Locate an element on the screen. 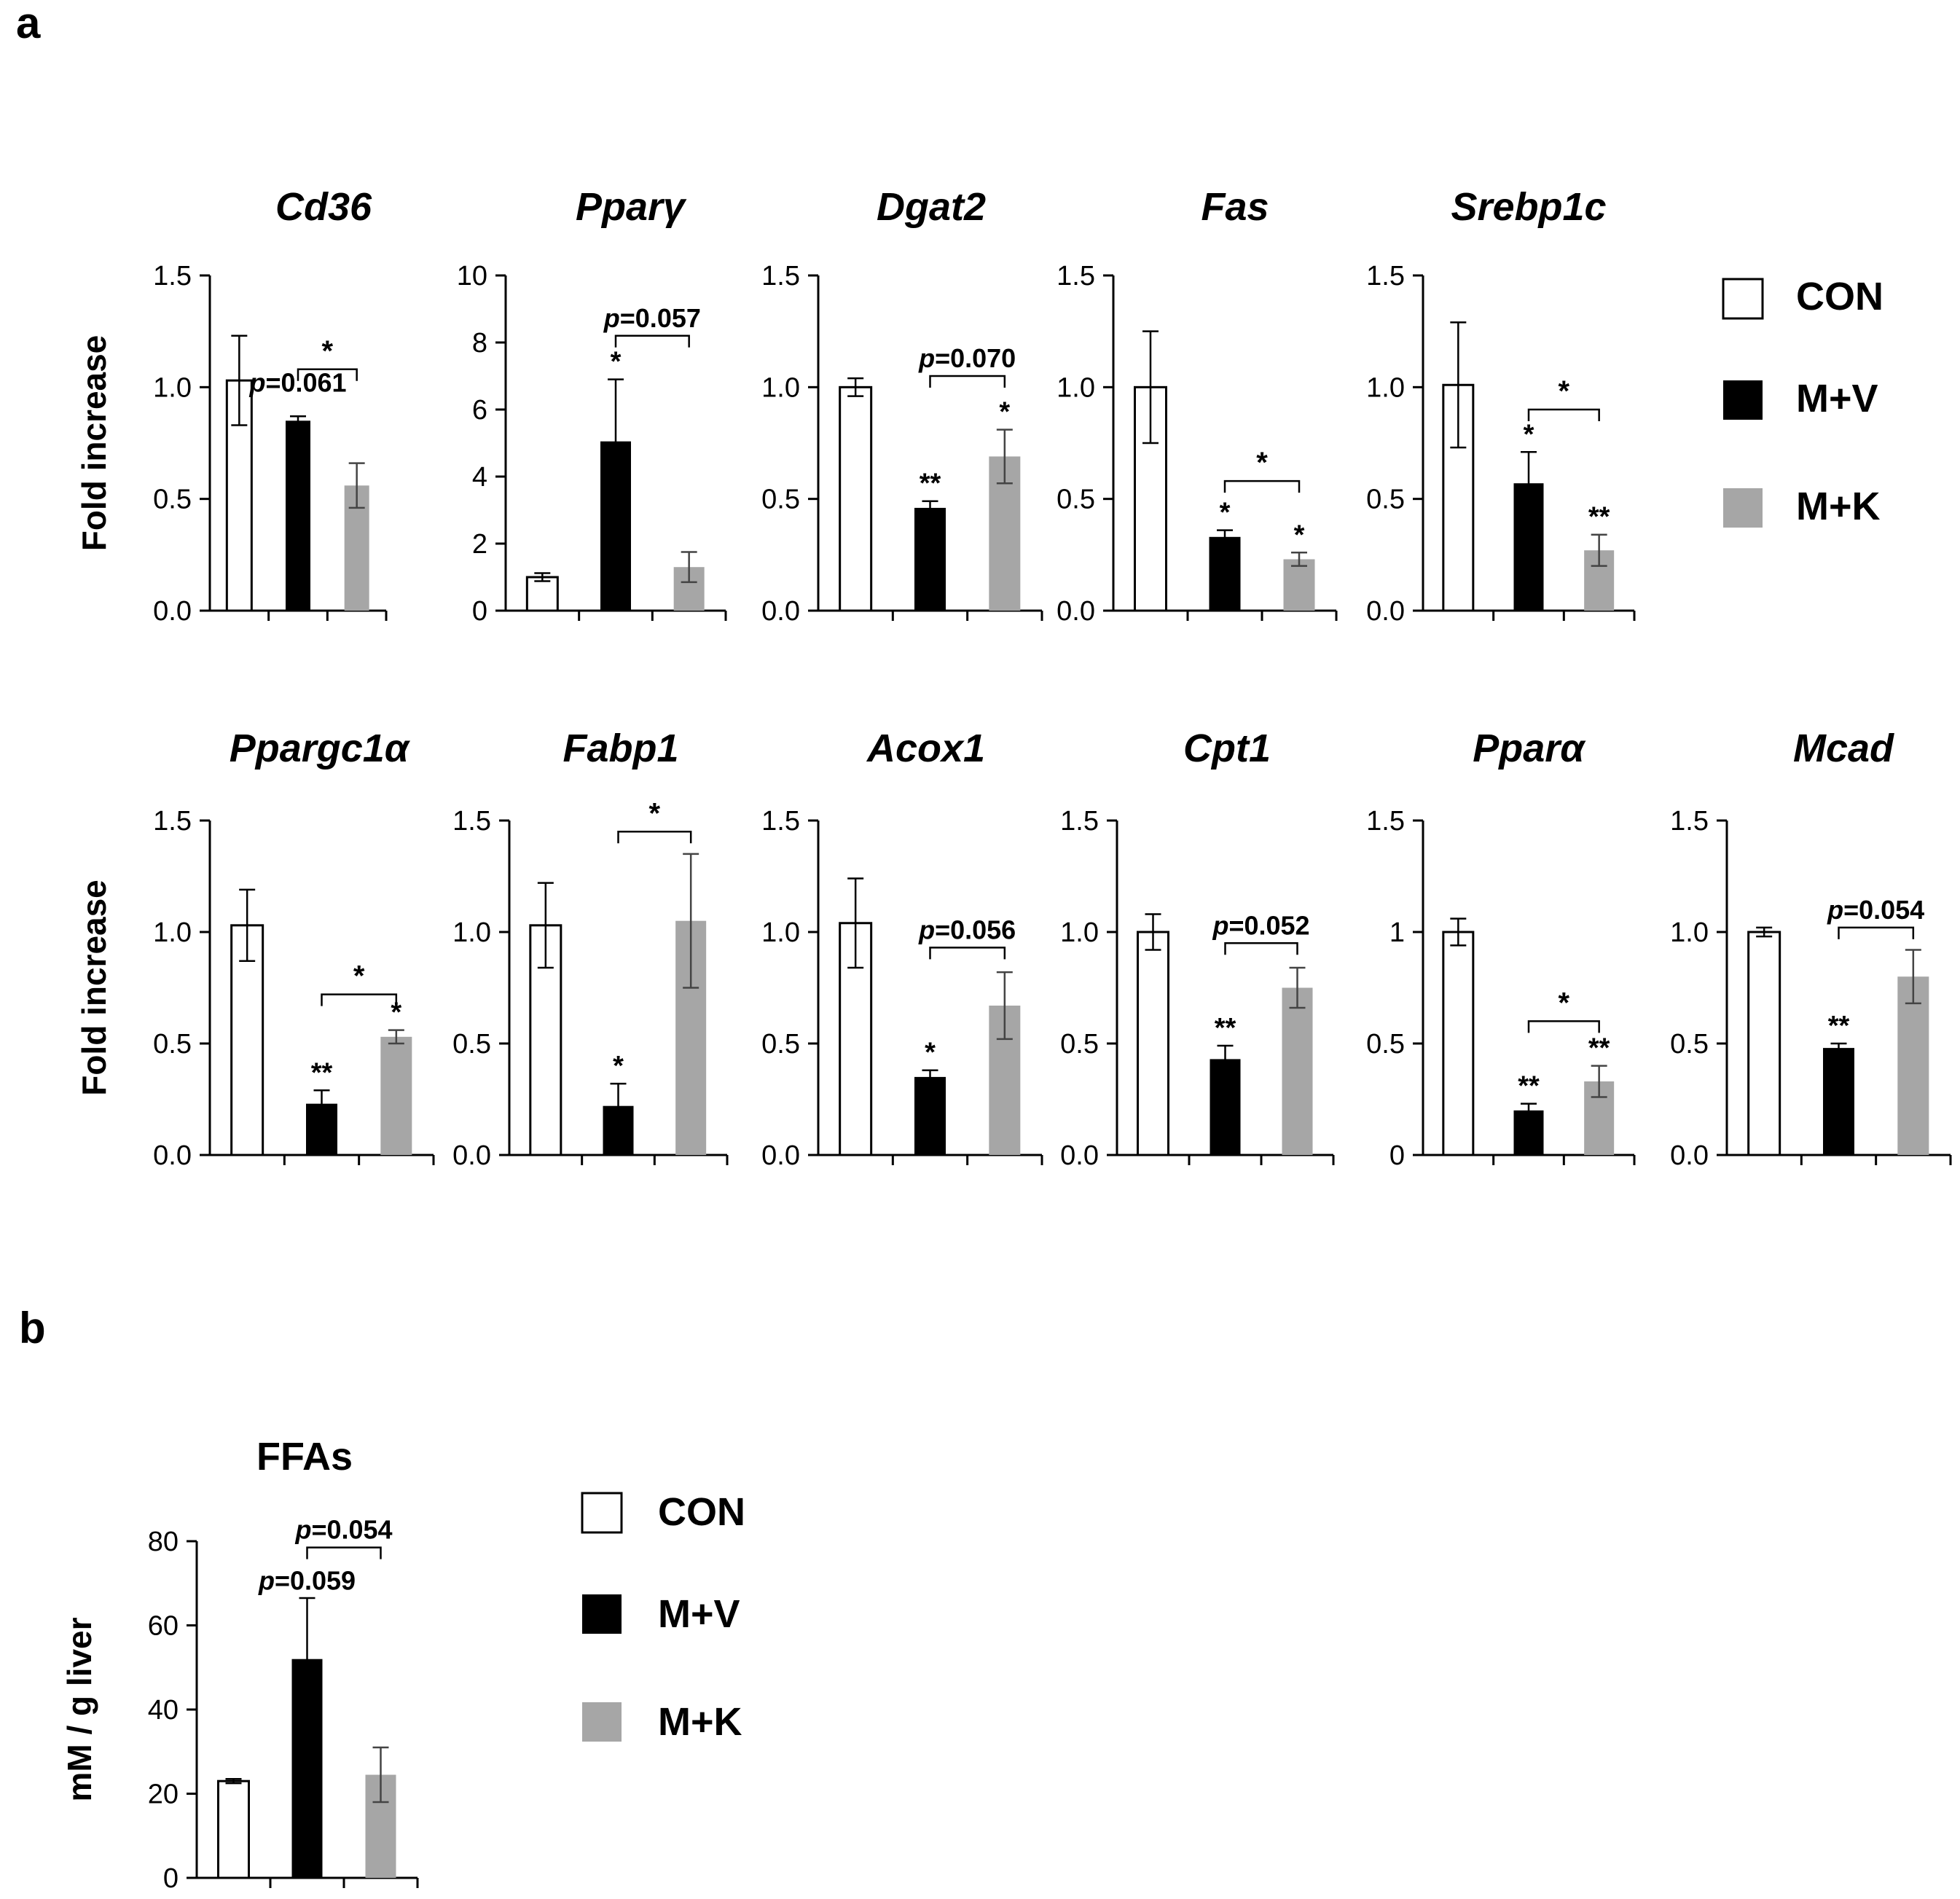  legend-b-label-con: CON is located at coordinates (701, 1512).